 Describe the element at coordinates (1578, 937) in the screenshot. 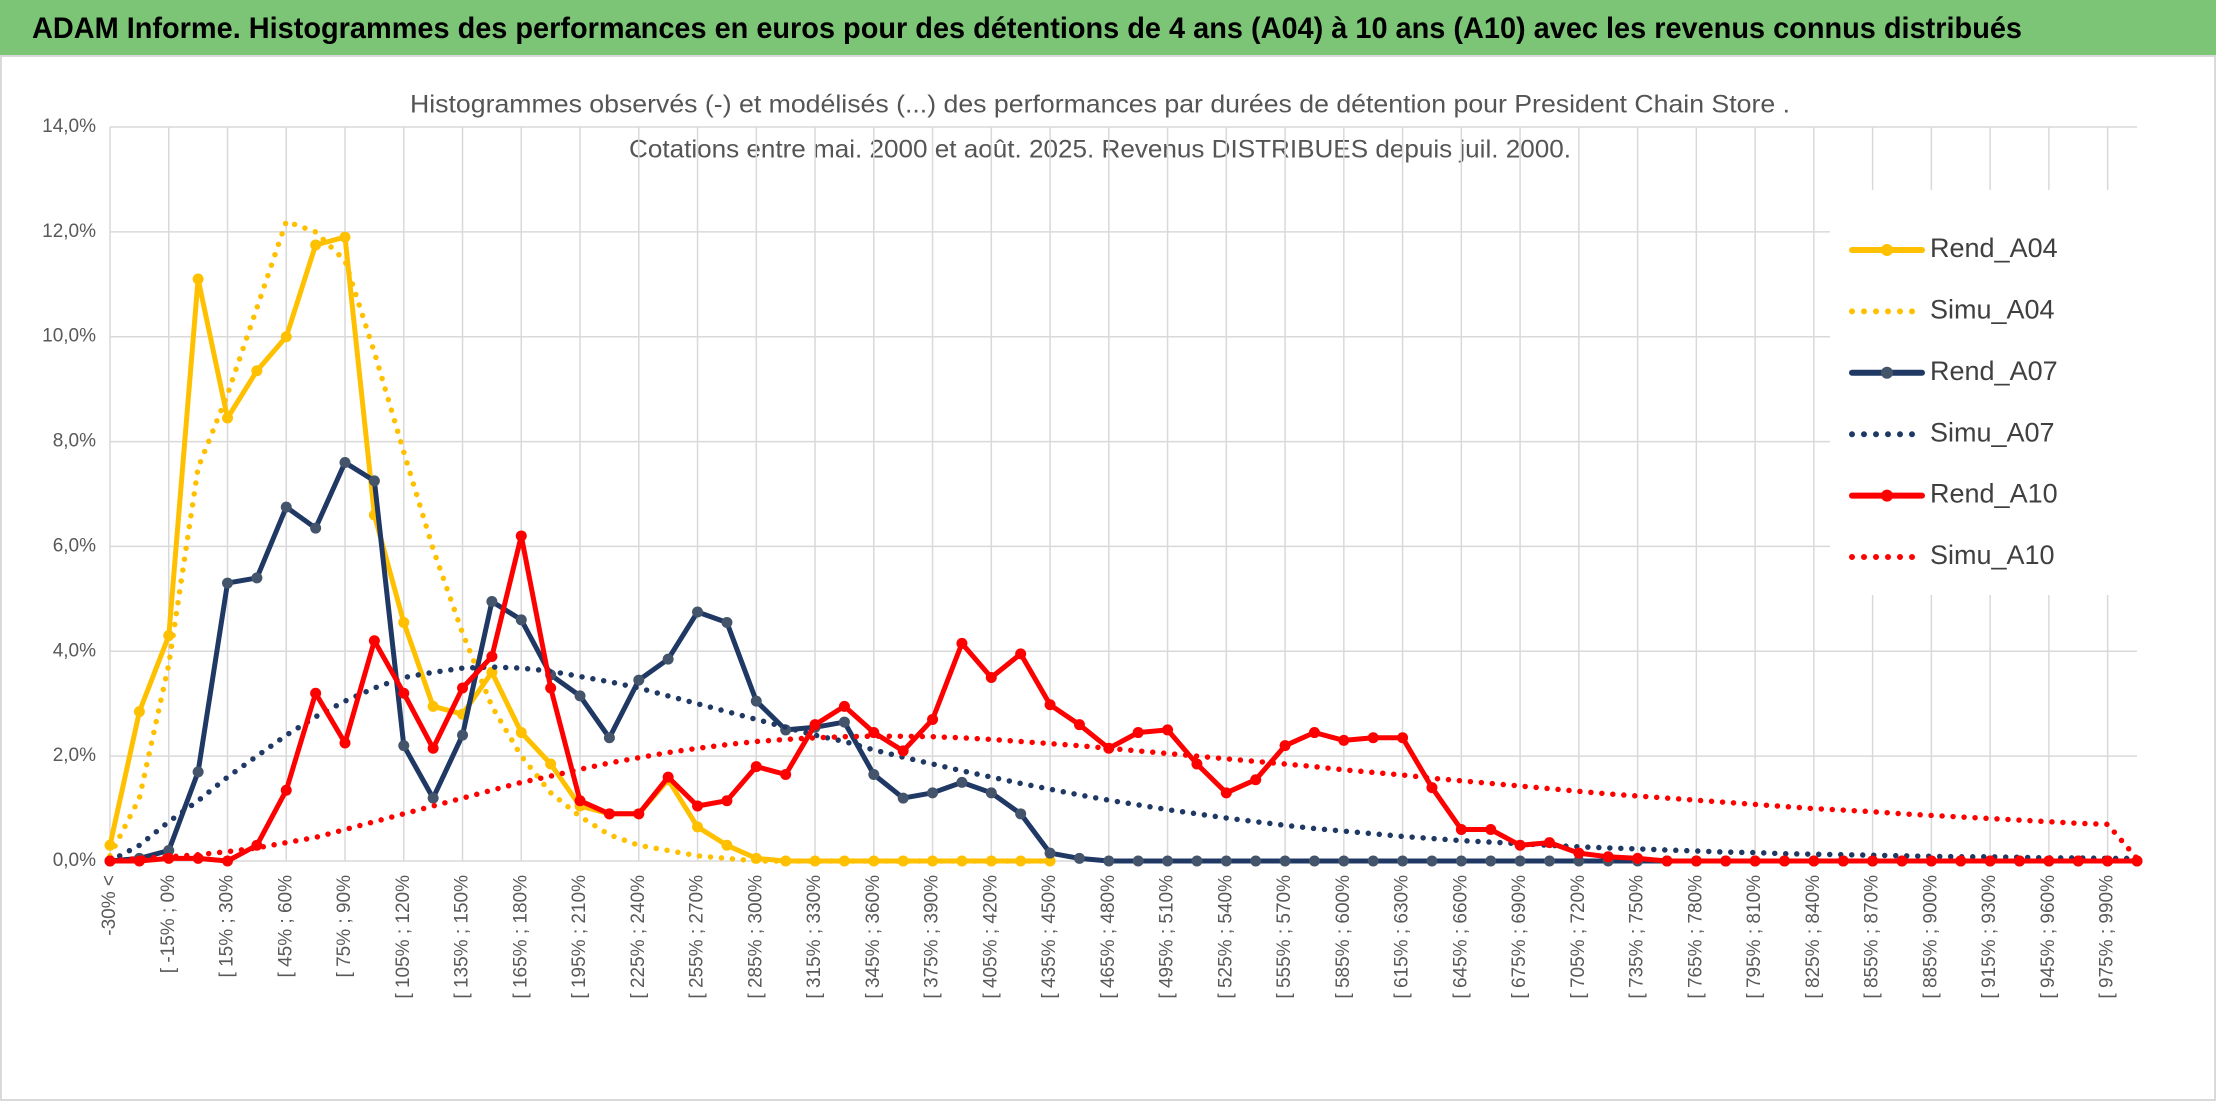

I see `x-tick-label: [ 705% ; 720%` at that location.